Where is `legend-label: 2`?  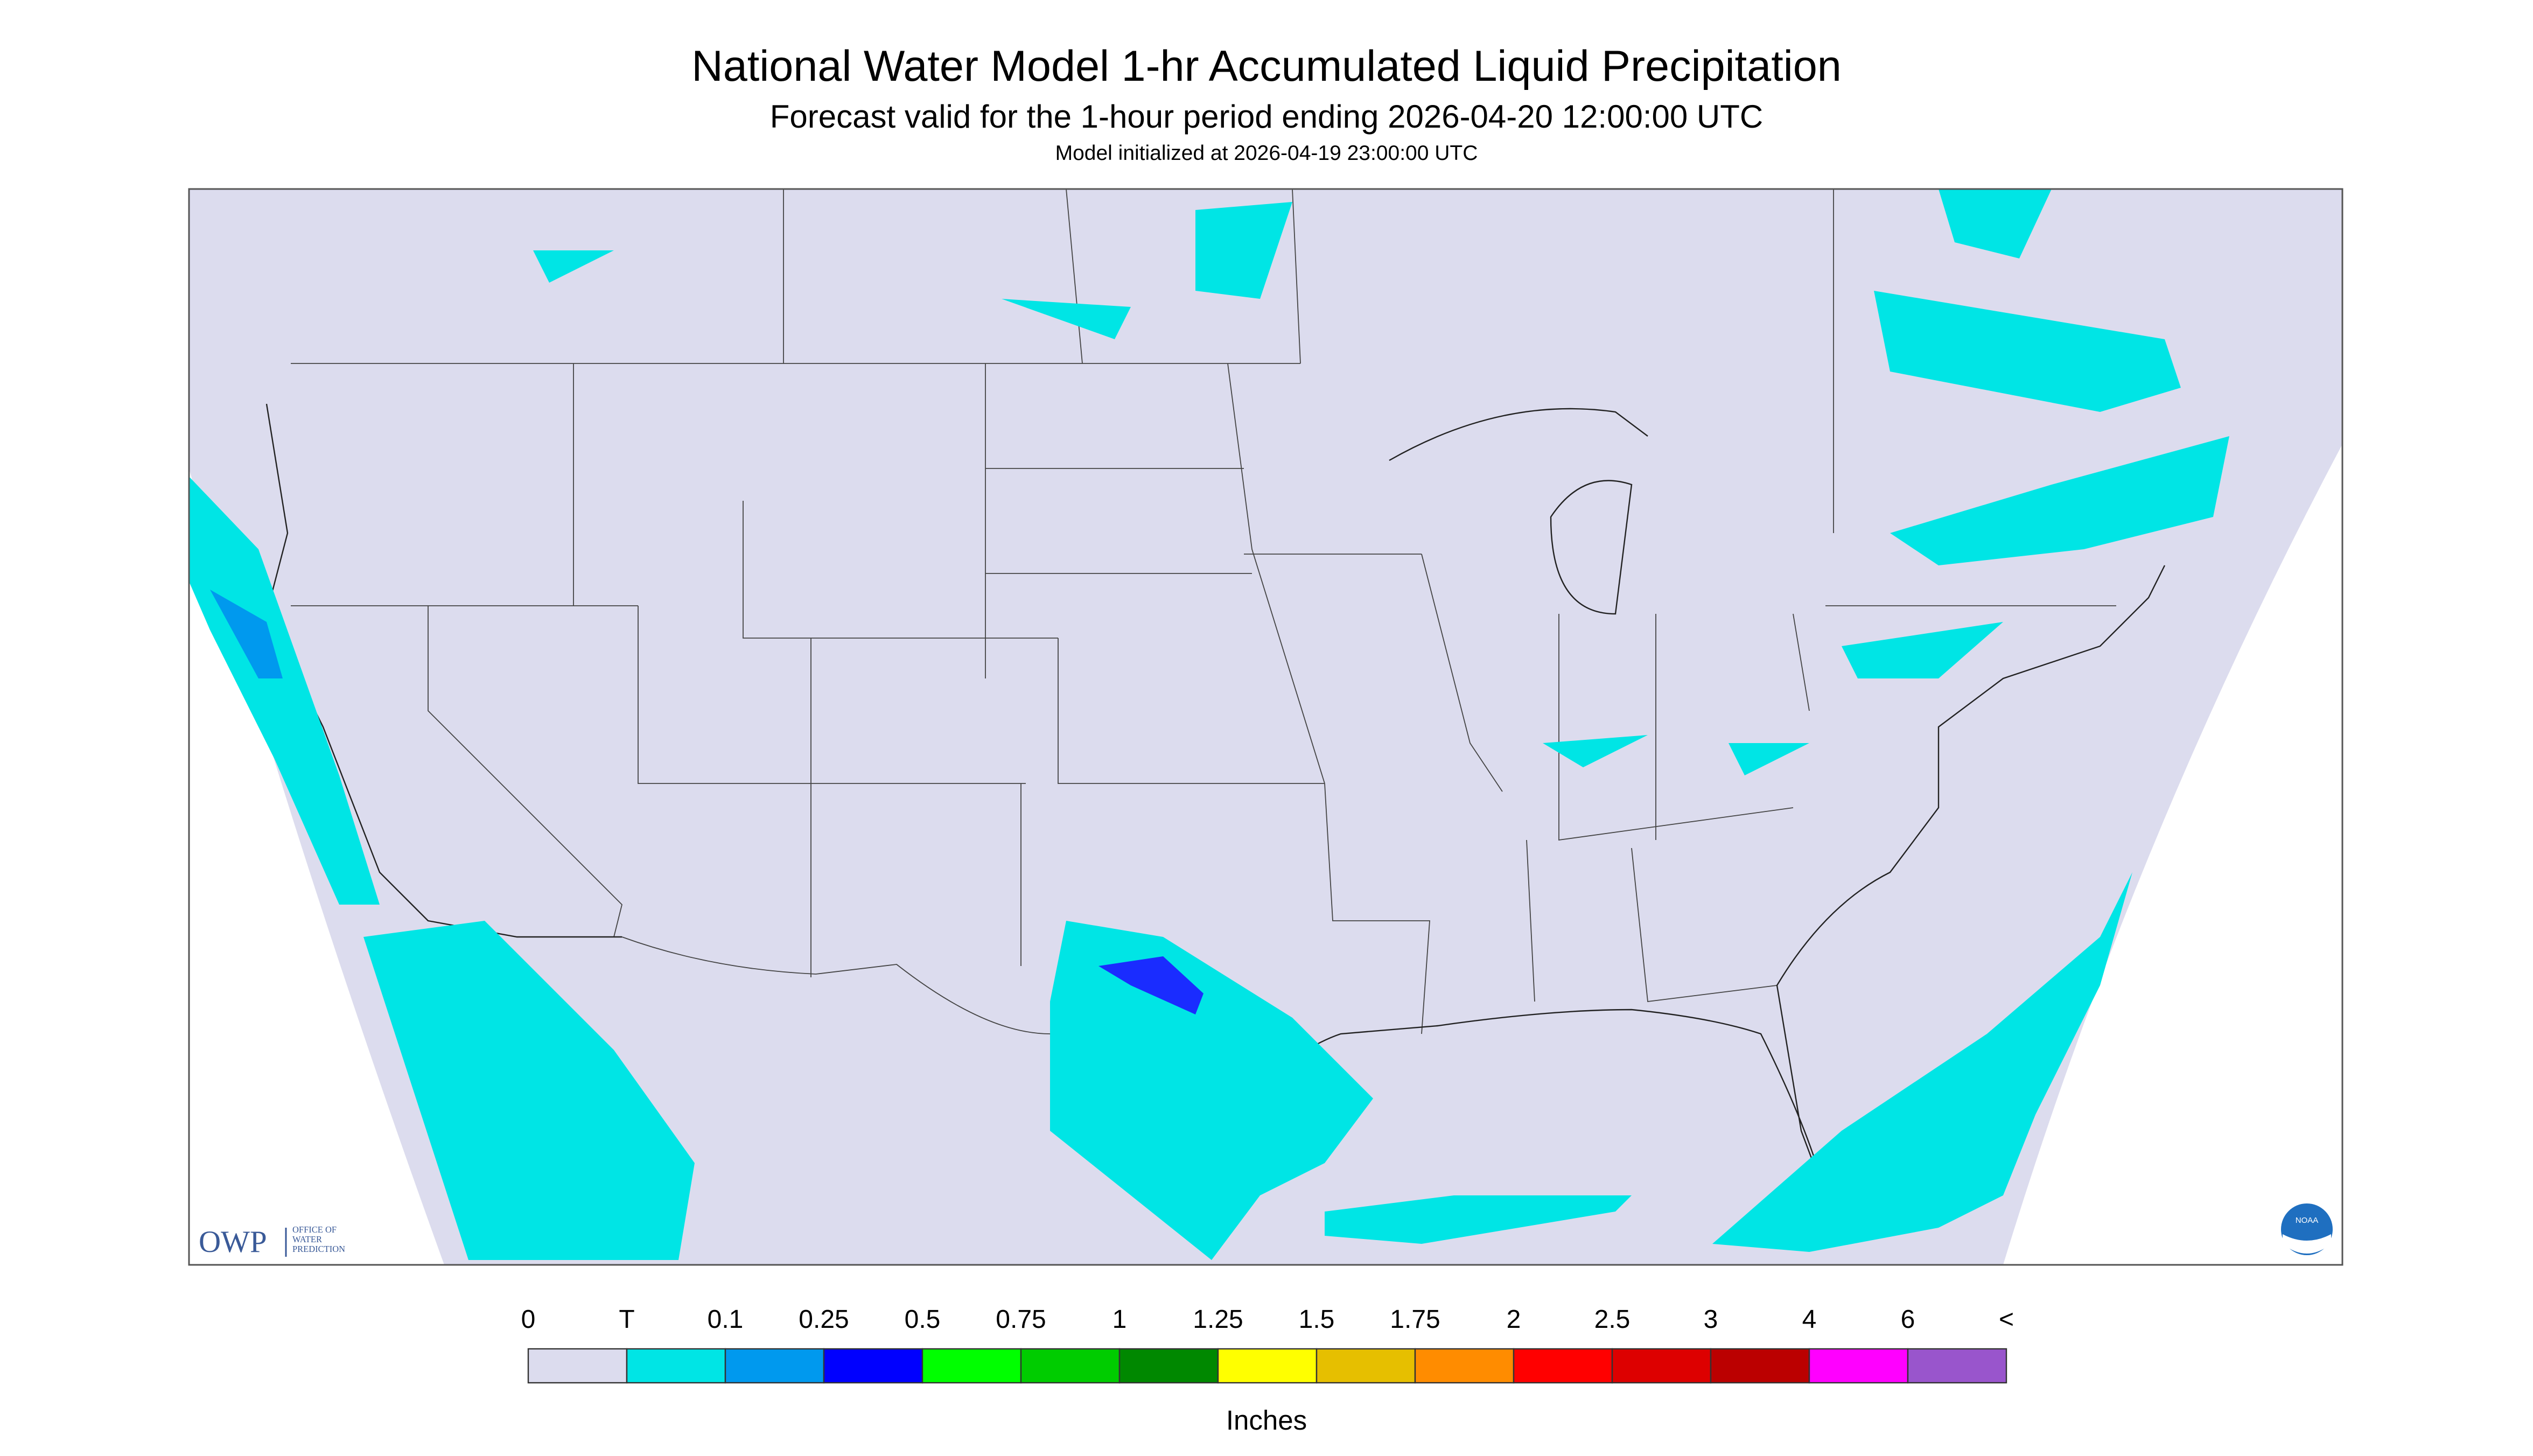
legend-label: 2 is located at coordinates (1514, 1319).